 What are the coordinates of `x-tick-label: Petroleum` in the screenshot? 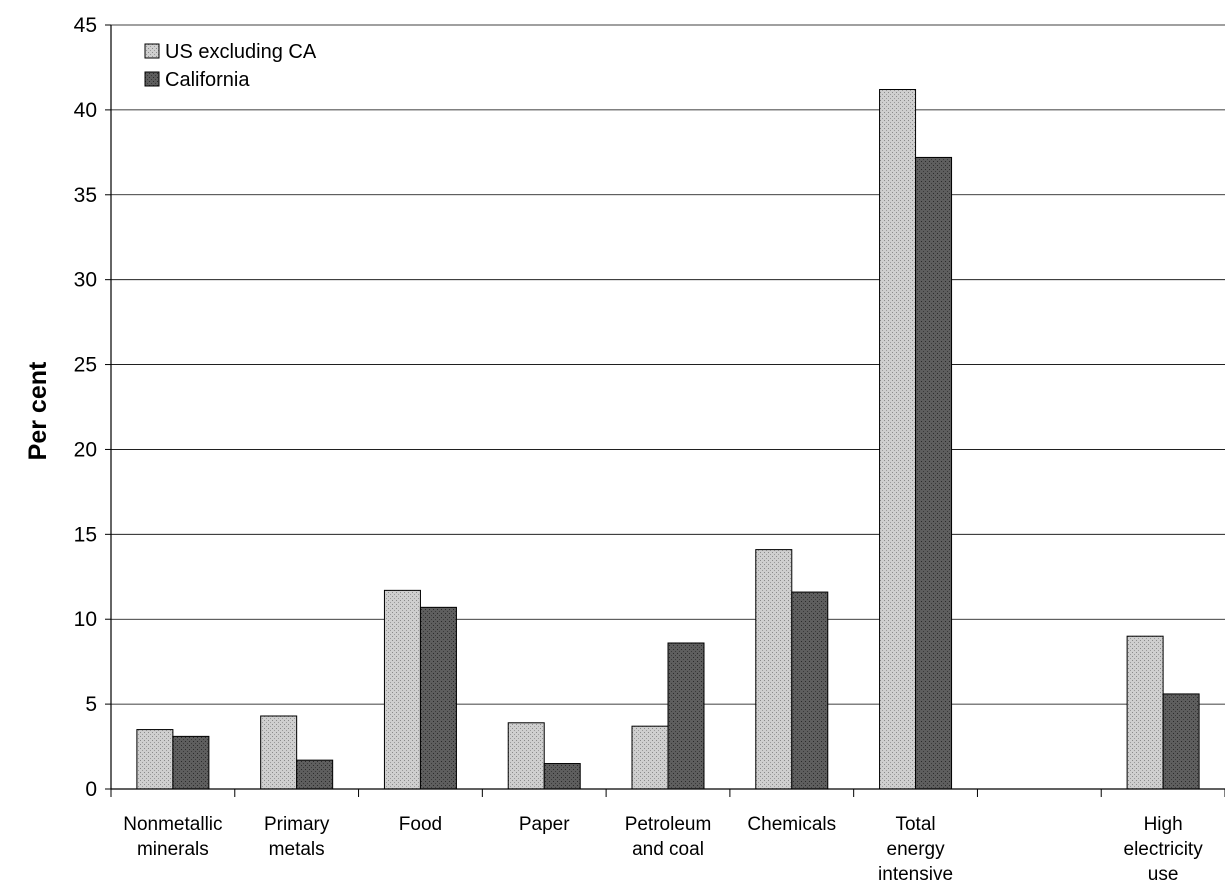 It's located at (668, 824).